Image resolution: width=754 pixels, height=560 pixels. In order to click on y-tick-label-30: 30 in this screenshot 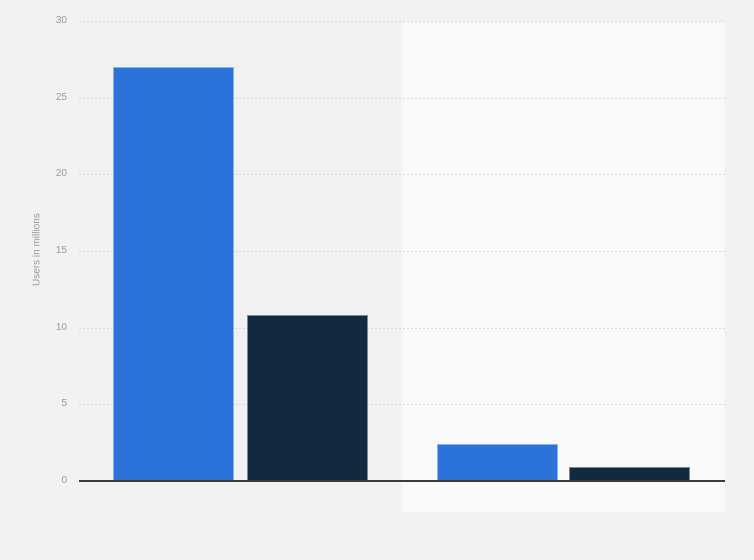, I will do `click(61, 20)`.